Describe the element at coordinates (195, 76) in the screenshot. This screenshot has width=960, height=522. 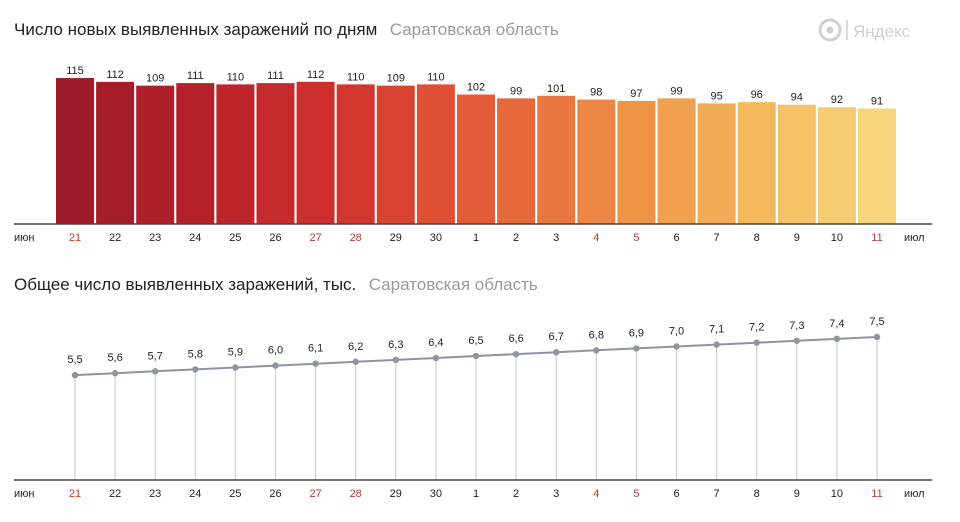
I see `bar-value-label-24: 111` at that location.